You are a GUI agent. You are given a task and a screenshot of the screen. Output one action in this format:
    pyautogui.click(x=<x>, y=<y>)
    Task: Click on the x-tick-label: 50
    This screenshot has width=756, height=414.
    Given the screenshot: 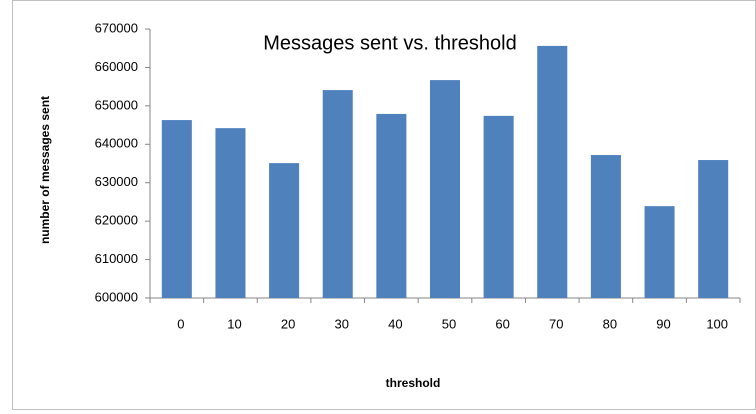 What is the action you would take?
    pyautogui.click(x=449, y=323)
    